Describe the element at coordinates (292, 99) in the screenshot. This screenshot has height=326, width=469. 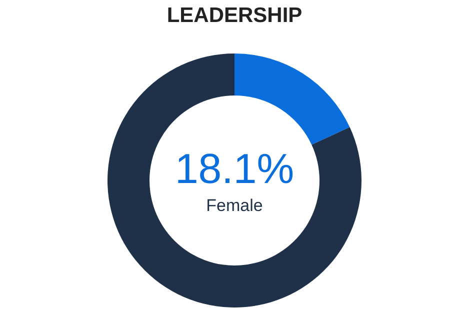
I see `donut-slice` at that location.